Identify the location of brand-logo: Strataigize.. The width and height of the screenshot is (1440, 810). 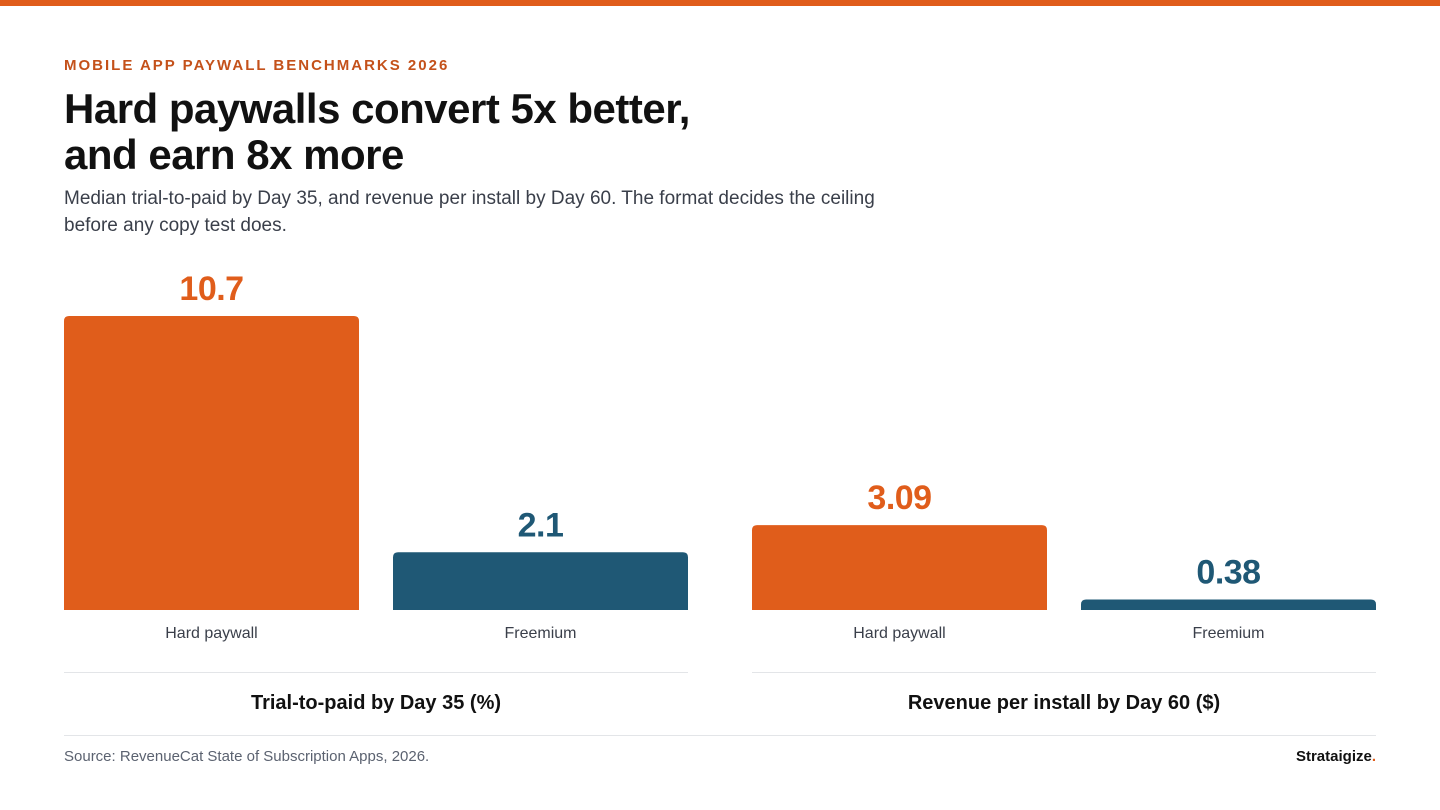
(1336, 756).